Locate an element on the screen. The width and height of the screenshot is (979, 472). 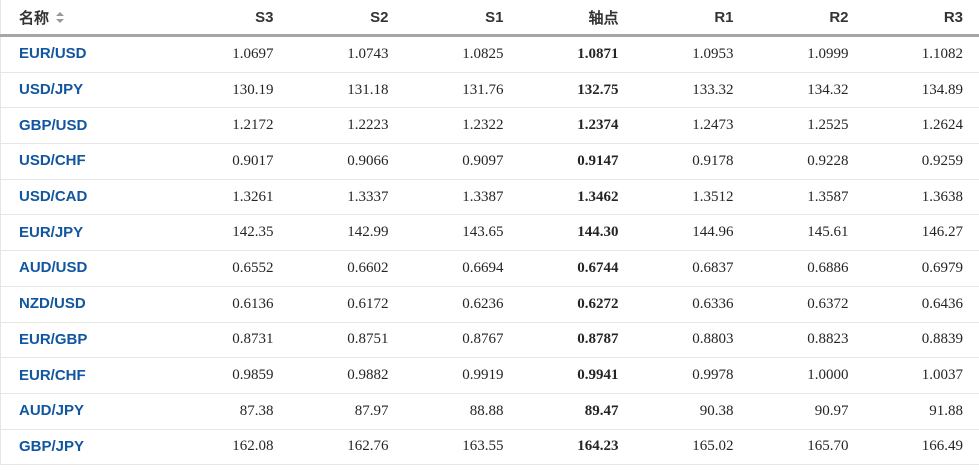
table-header-row: 名称 S3 S2 S1 轴点 R1 R2 R3 is located at coordinates (489, 18).